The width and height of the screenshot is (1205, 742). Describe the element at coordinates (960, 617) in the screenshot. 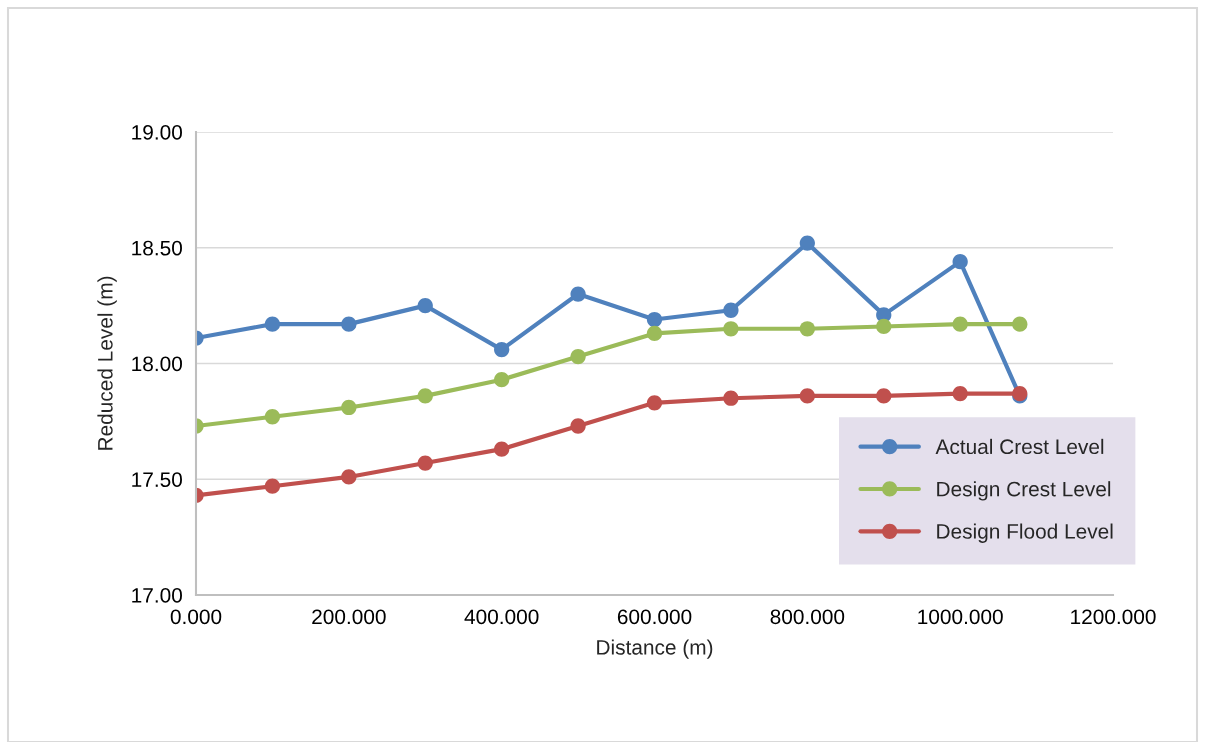

I see `x-tick-label: 1000.000` at that location.